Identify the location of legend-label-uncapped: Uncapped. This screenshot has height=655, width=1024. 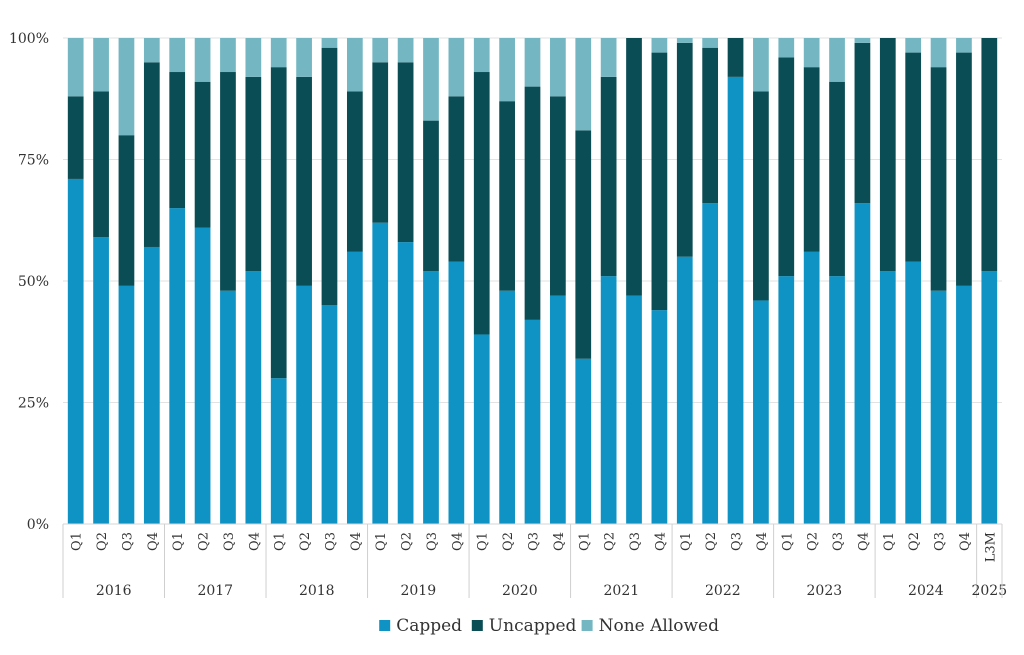
(533, 626).